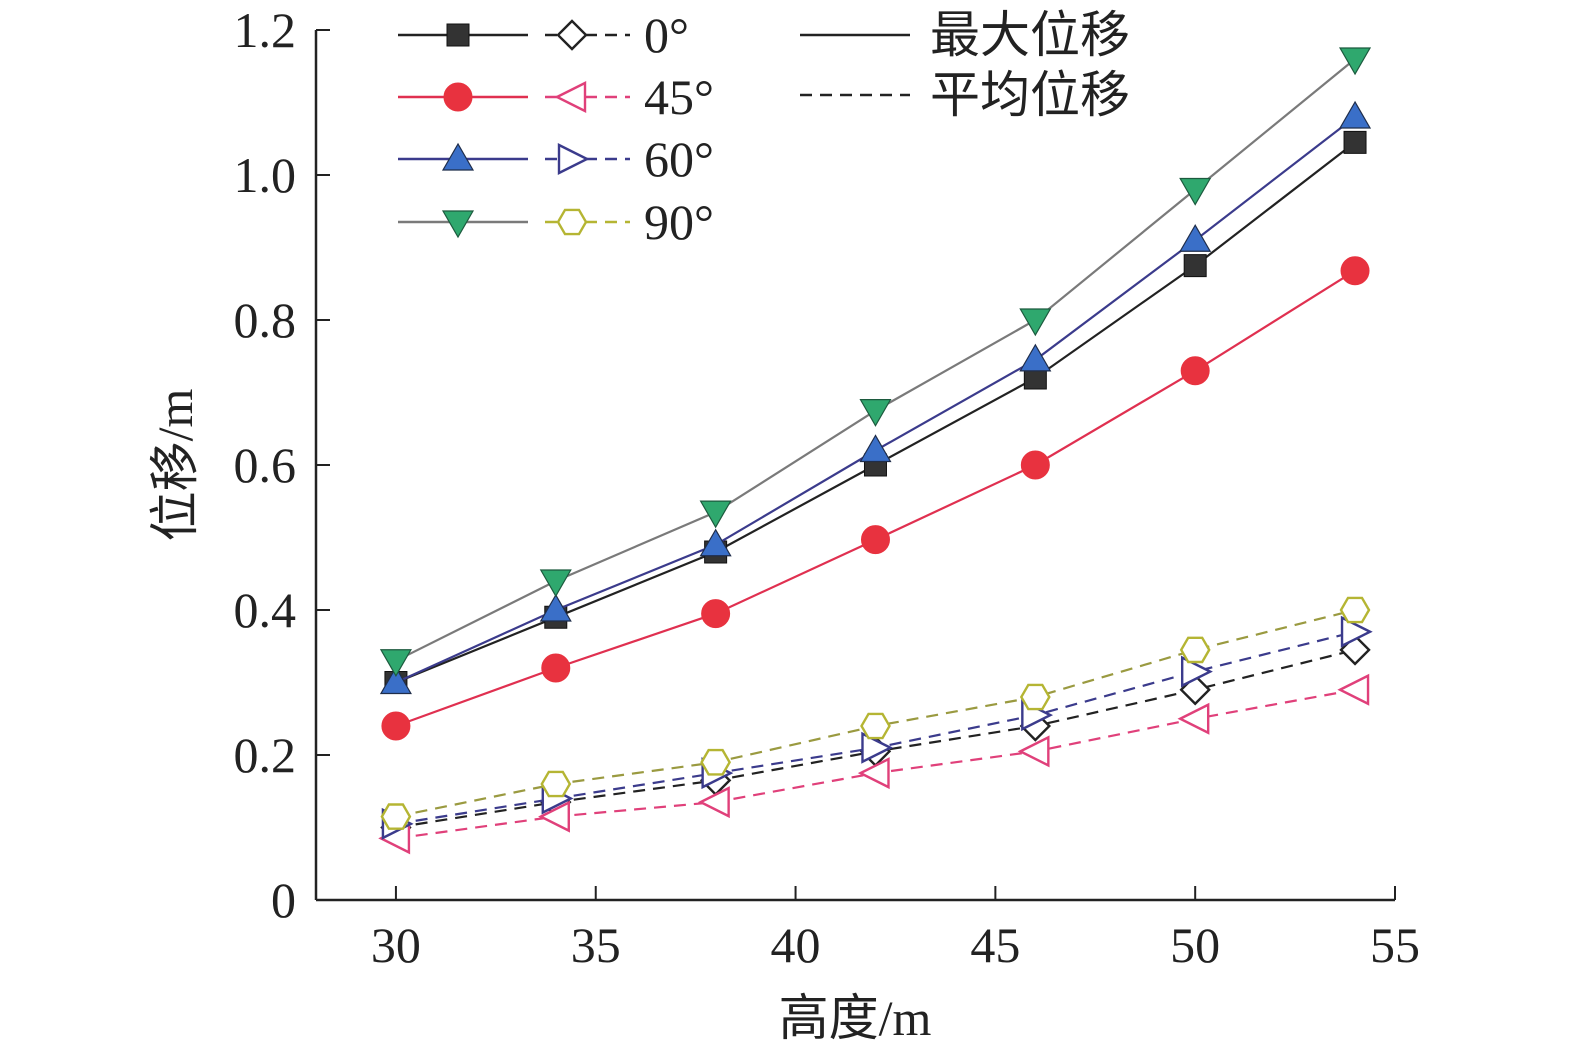 The image size is (1575, 1057). I want to click on legend-label: 90°, so click(679, 222).